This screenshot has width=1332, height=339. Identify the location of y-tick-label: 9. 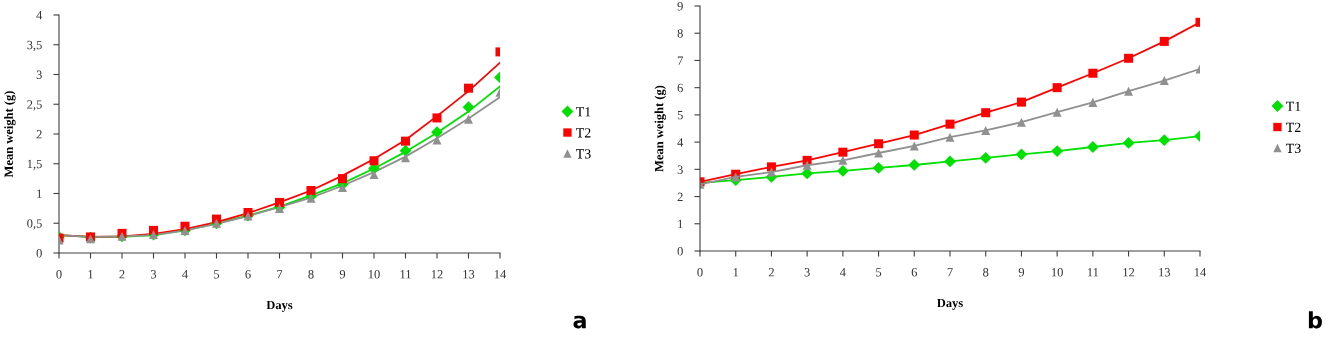
(680, 6).